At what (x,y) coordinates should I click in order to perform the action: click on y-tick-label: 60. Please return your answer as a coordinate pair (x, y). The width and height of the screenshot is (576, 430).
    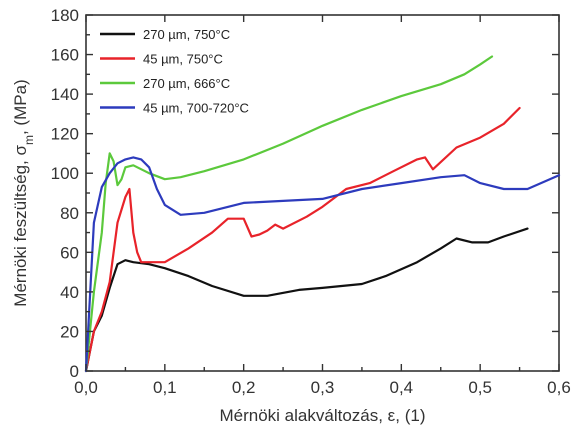
    Looking at the image, I should click on (69, 252).